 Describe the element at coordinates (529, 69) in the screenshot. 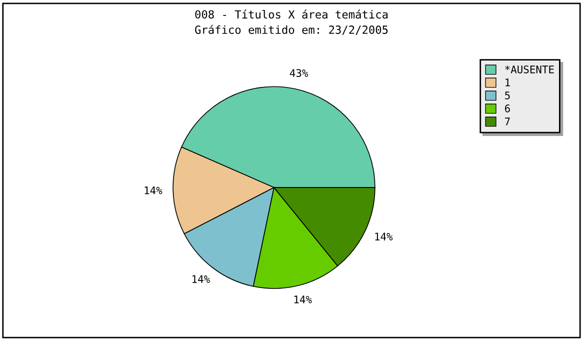

I see `legend-label: *AUSENTE` at that location.